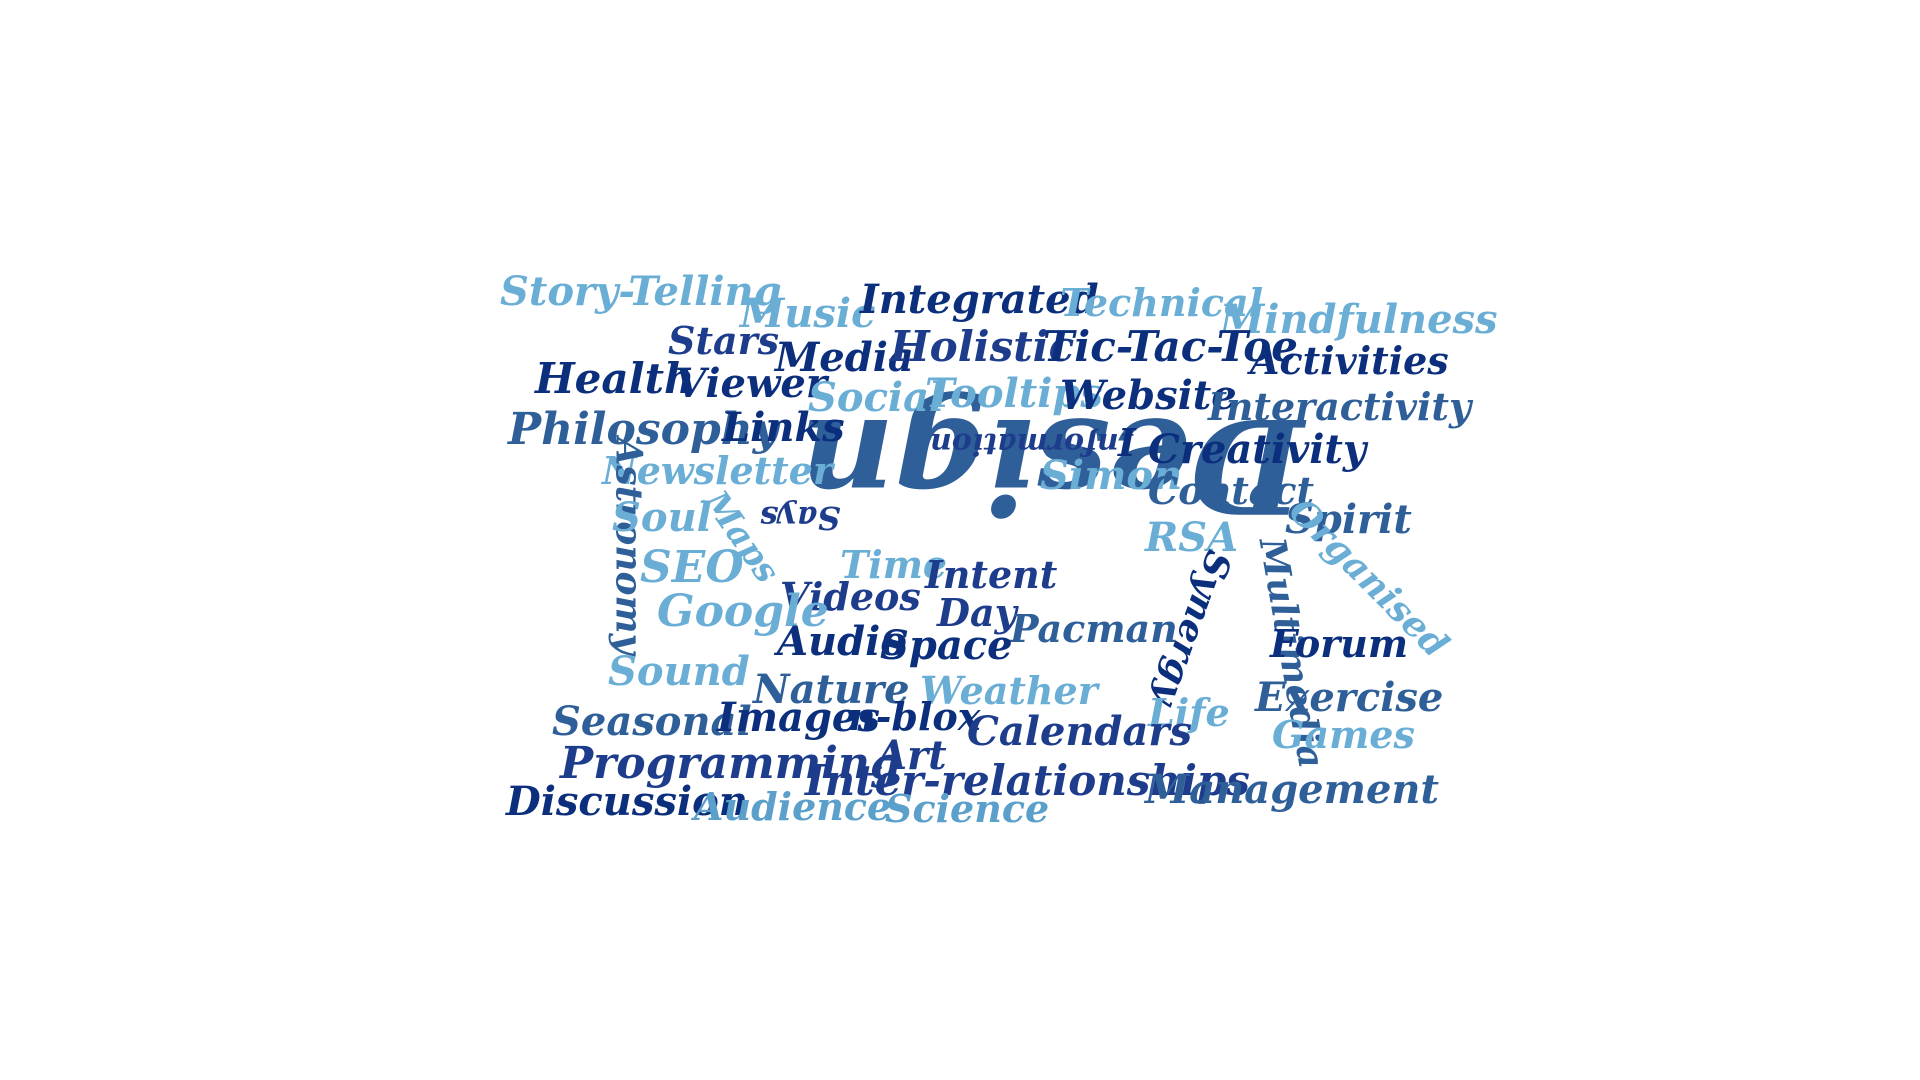  What do you see at coordinates (724, 340) in the screenshot?
I see `word-stars: Stars` at bounding box center [724, 340].